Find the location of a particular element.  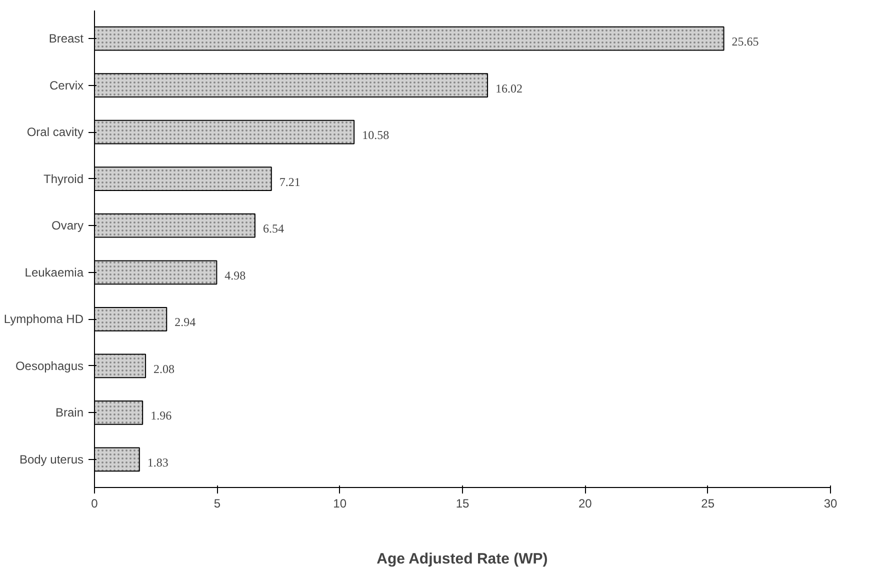

y-tick-label: Leukaemia is located at coordinates (54, 272).